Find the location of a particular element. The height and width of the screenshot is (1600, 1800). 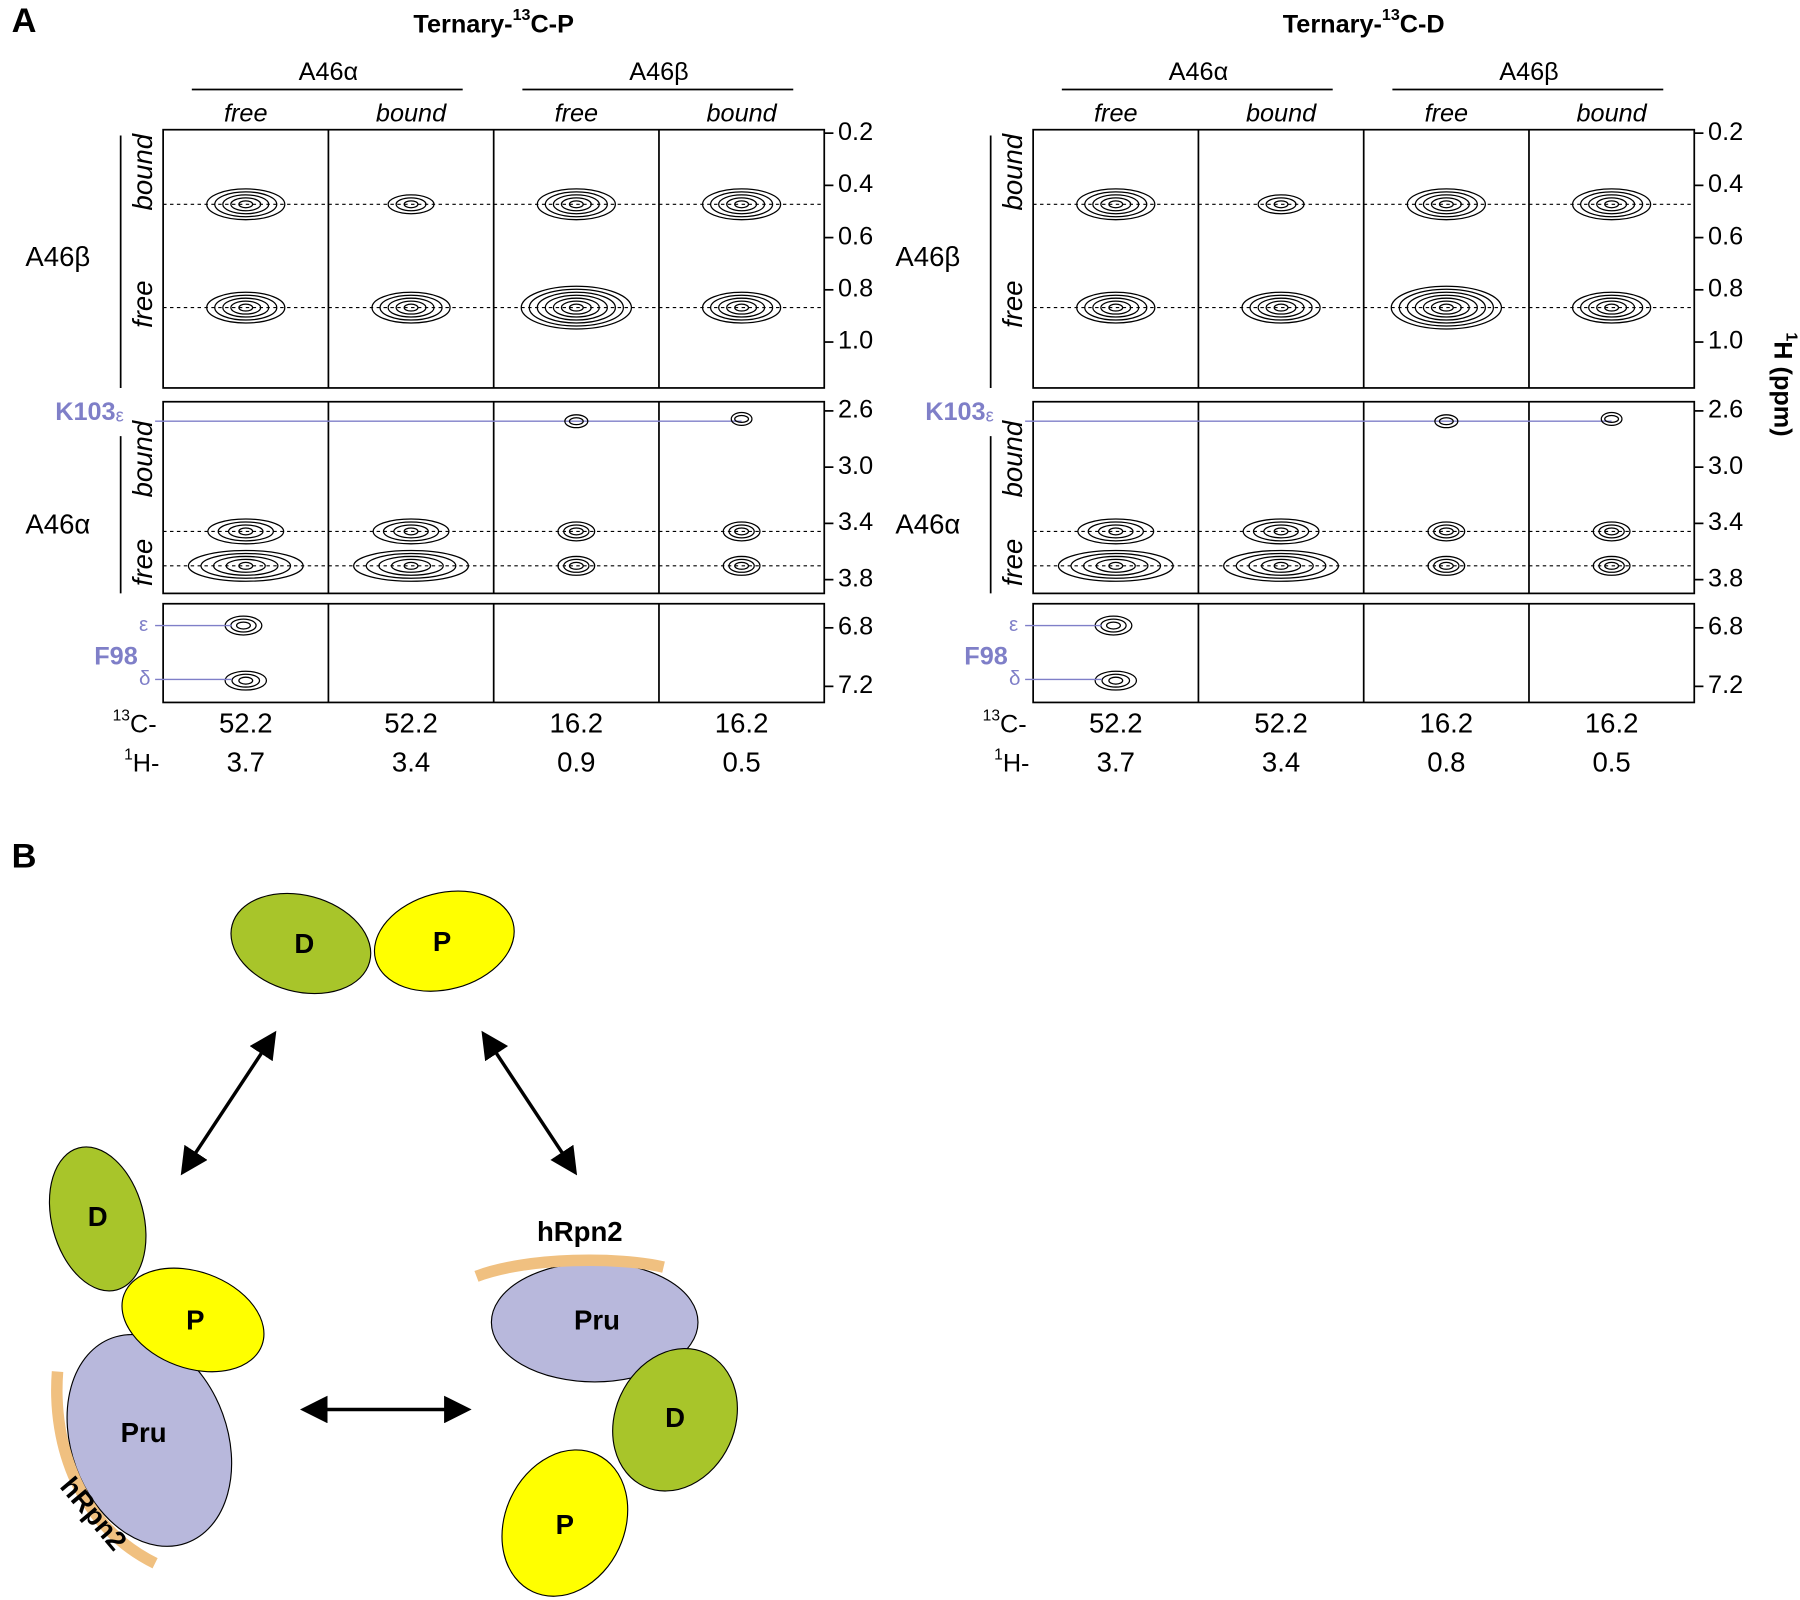

group-label: A46β is located at coordinates (658, 72).